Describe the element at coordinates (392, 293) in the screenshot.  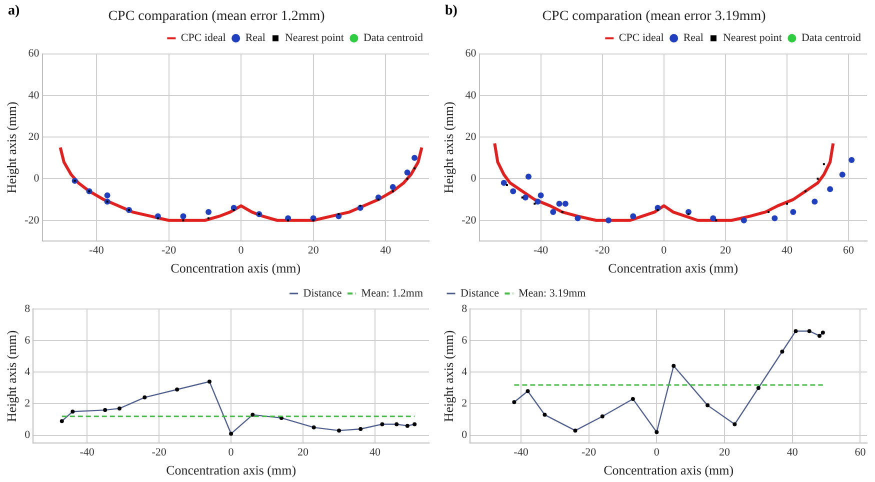
I see `legend-label: Mean: 1.2mm` at that location.